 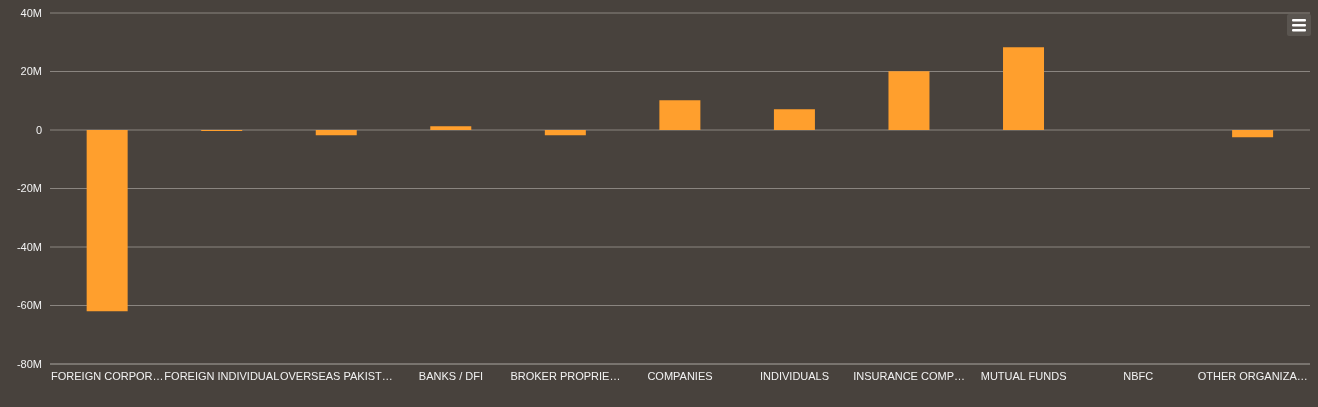 I want to click on x-tick-label: NBFC, so click(x=1138, y=375).